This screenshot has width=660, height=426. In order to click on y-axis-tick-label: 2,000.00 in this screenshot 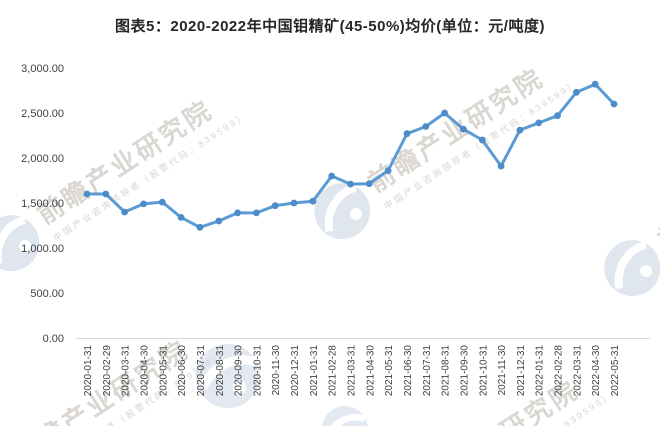, I will do `click(42, 159)`.